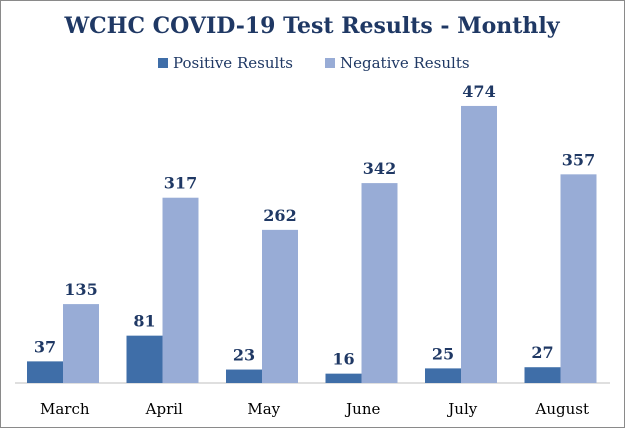  I want to click on bar-positive-august, so click(542, 375).